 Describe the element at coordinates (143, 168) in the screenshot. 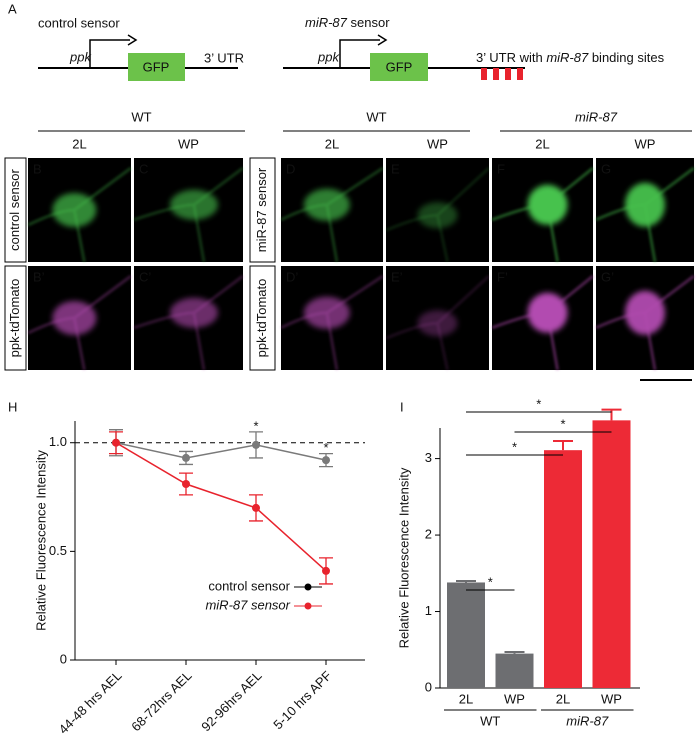

I see `panel-label: C` at that location.